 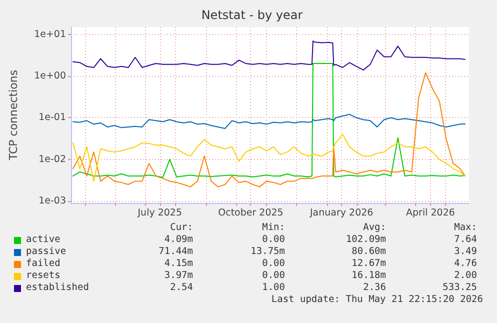 What do you see at coordinates (52, 118) in the screenshot?
I see `y-tick-label: 1e-01` at bounding box center [52, 118].